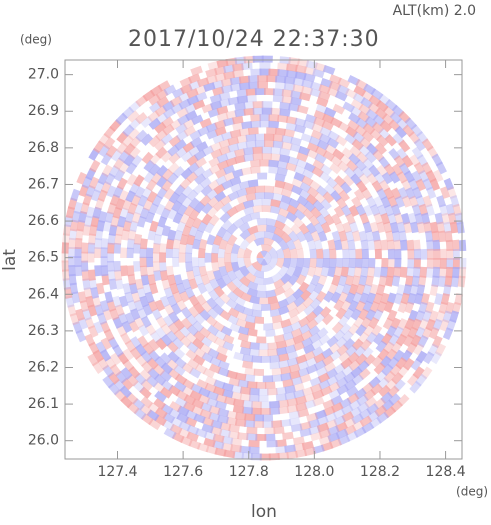 This screenshot has height=525, width=491. I want to click on y-tick-label: 26.6, so click(43, 221).